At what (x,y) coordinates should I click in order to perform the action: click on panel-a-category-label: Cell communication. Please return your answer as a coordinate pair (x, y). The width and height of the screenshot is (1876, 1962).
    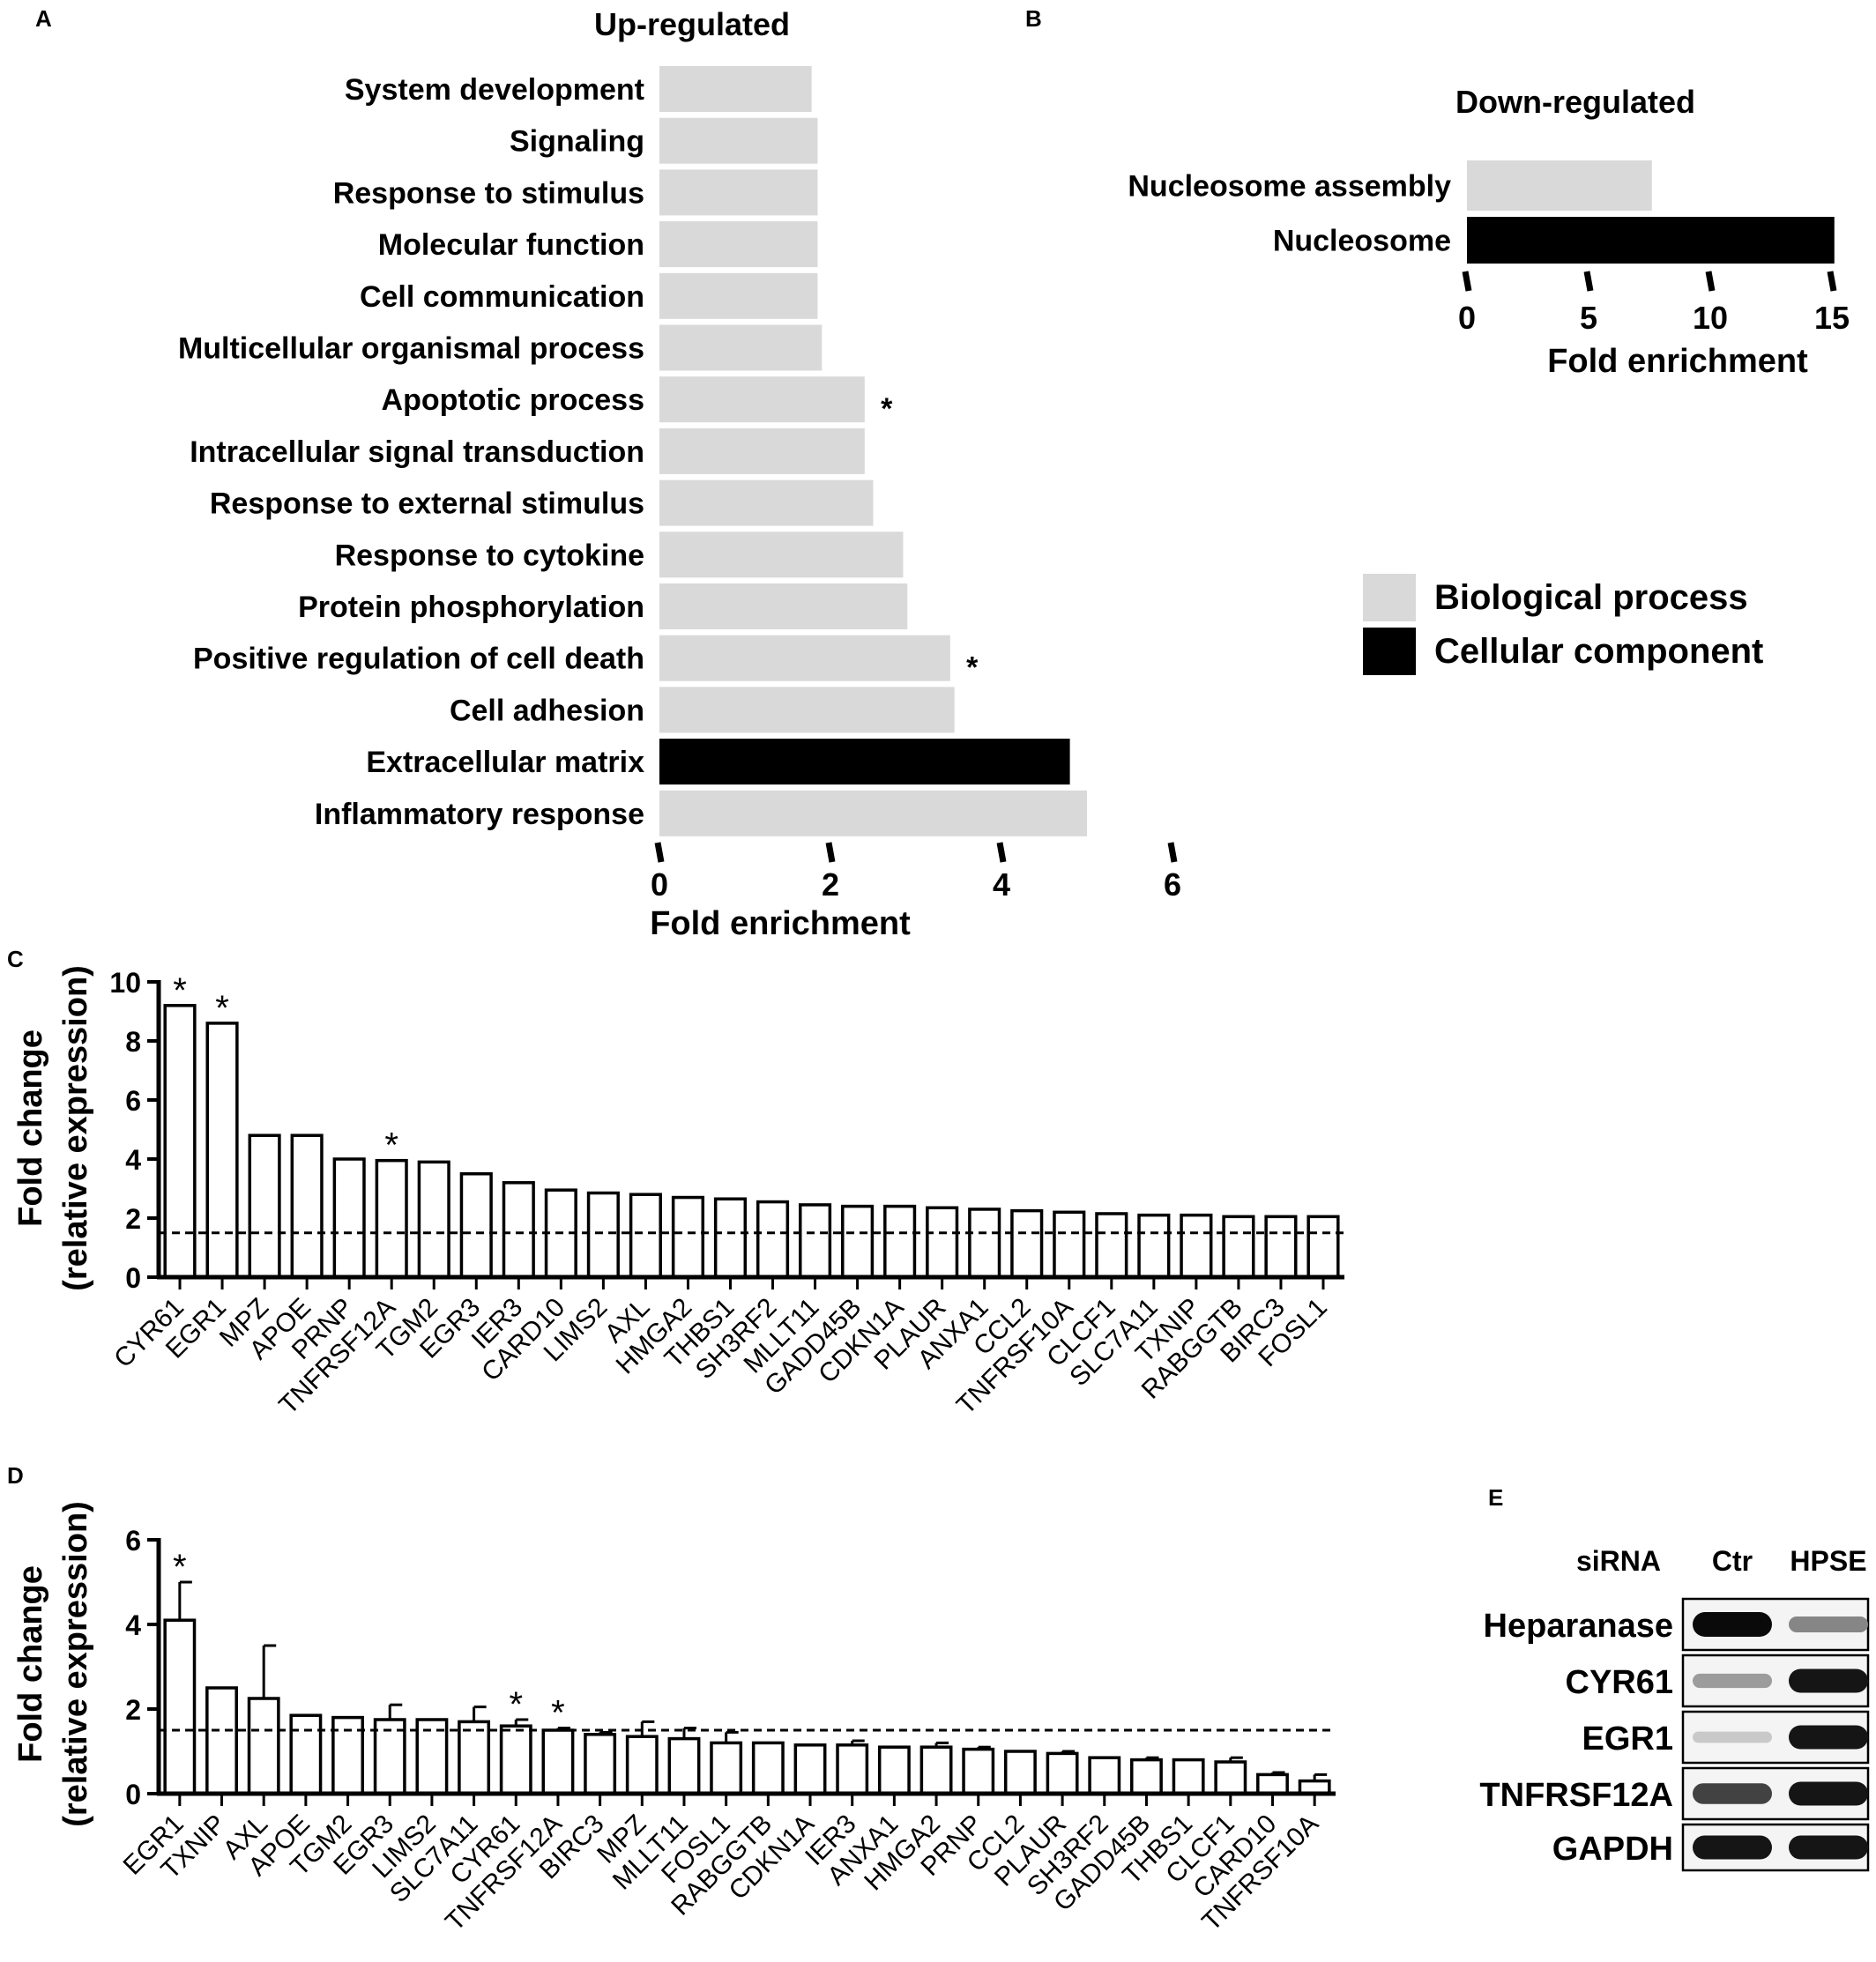
    Looking at the image, I should click on (502, 297).